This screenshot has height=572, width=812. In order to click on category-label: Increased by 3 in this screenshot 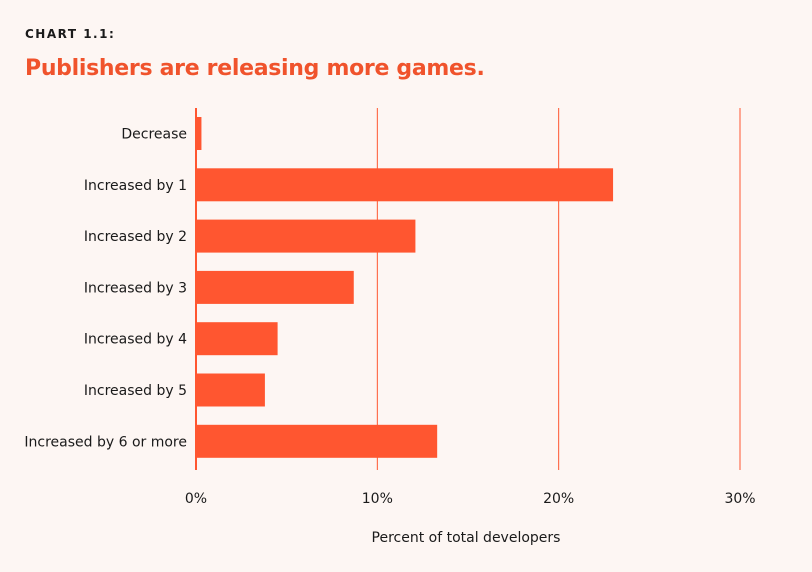, I will do `click(135, 288)`.